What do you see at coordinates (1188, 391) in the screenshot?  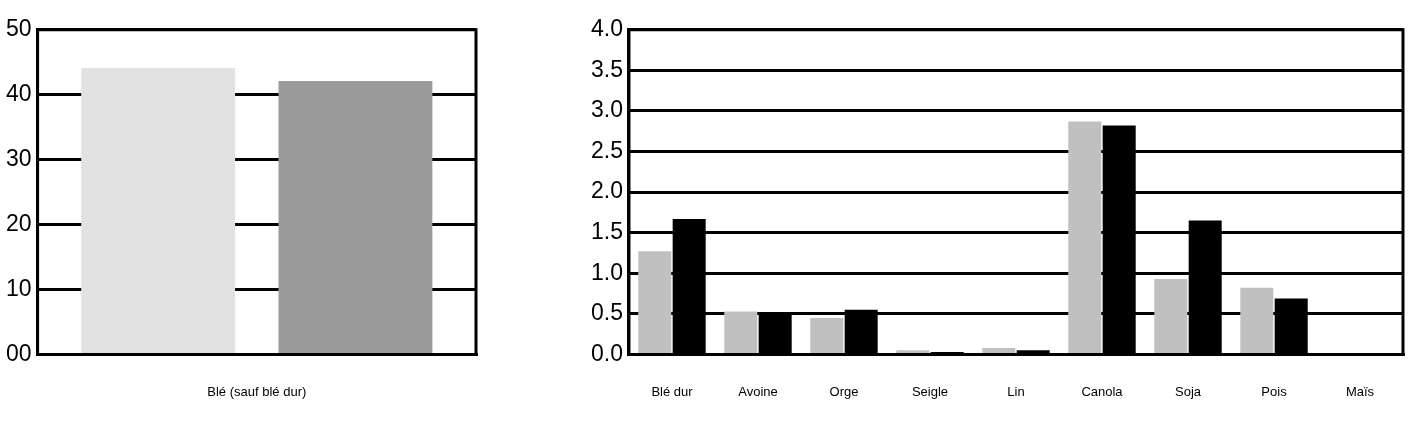 I see `x-tick-label: Soja` at bounding box center [1188, 391].